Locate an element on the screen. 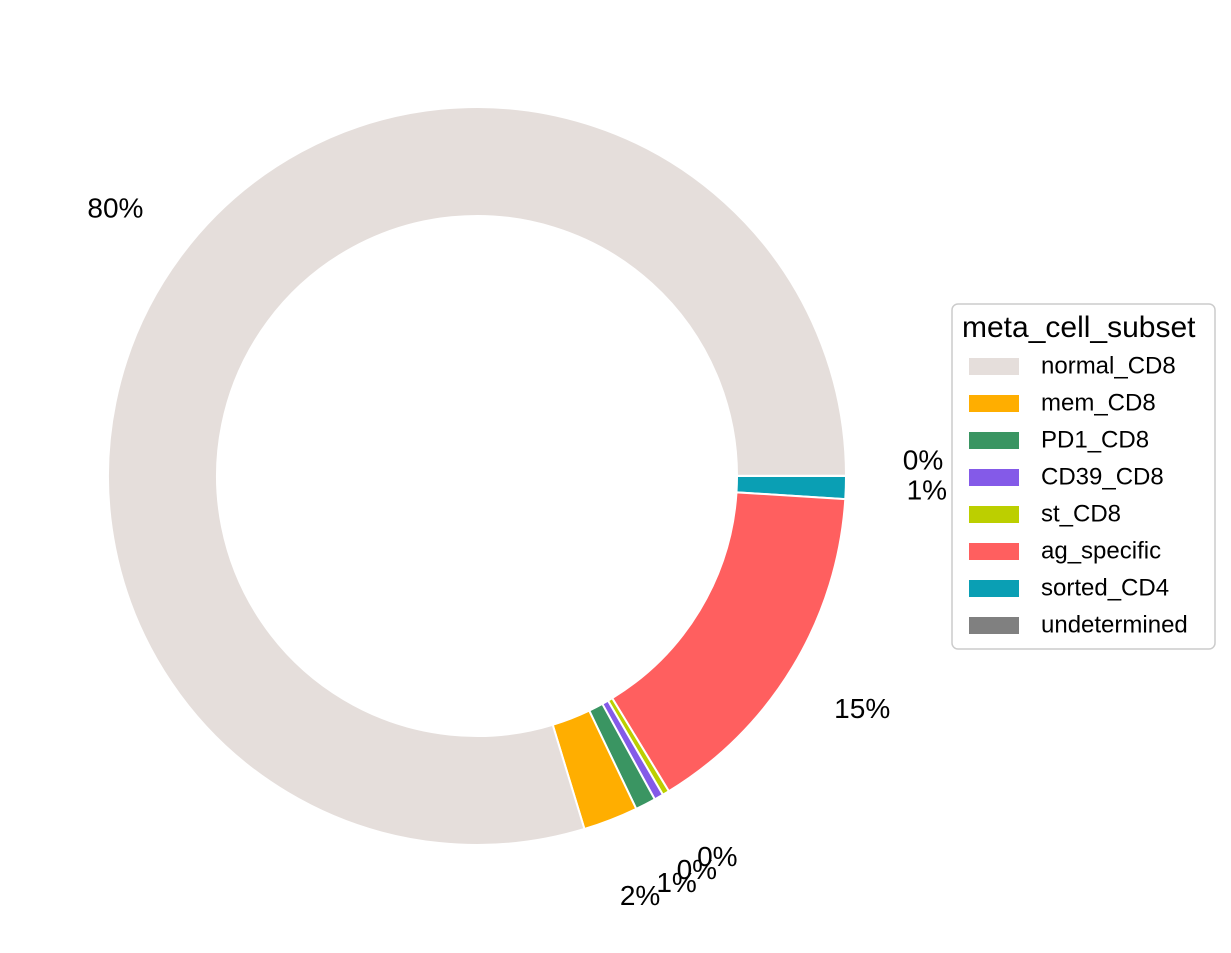  legend-label-st_CD8: st_CD8 is located at coordinates (1081, 514).